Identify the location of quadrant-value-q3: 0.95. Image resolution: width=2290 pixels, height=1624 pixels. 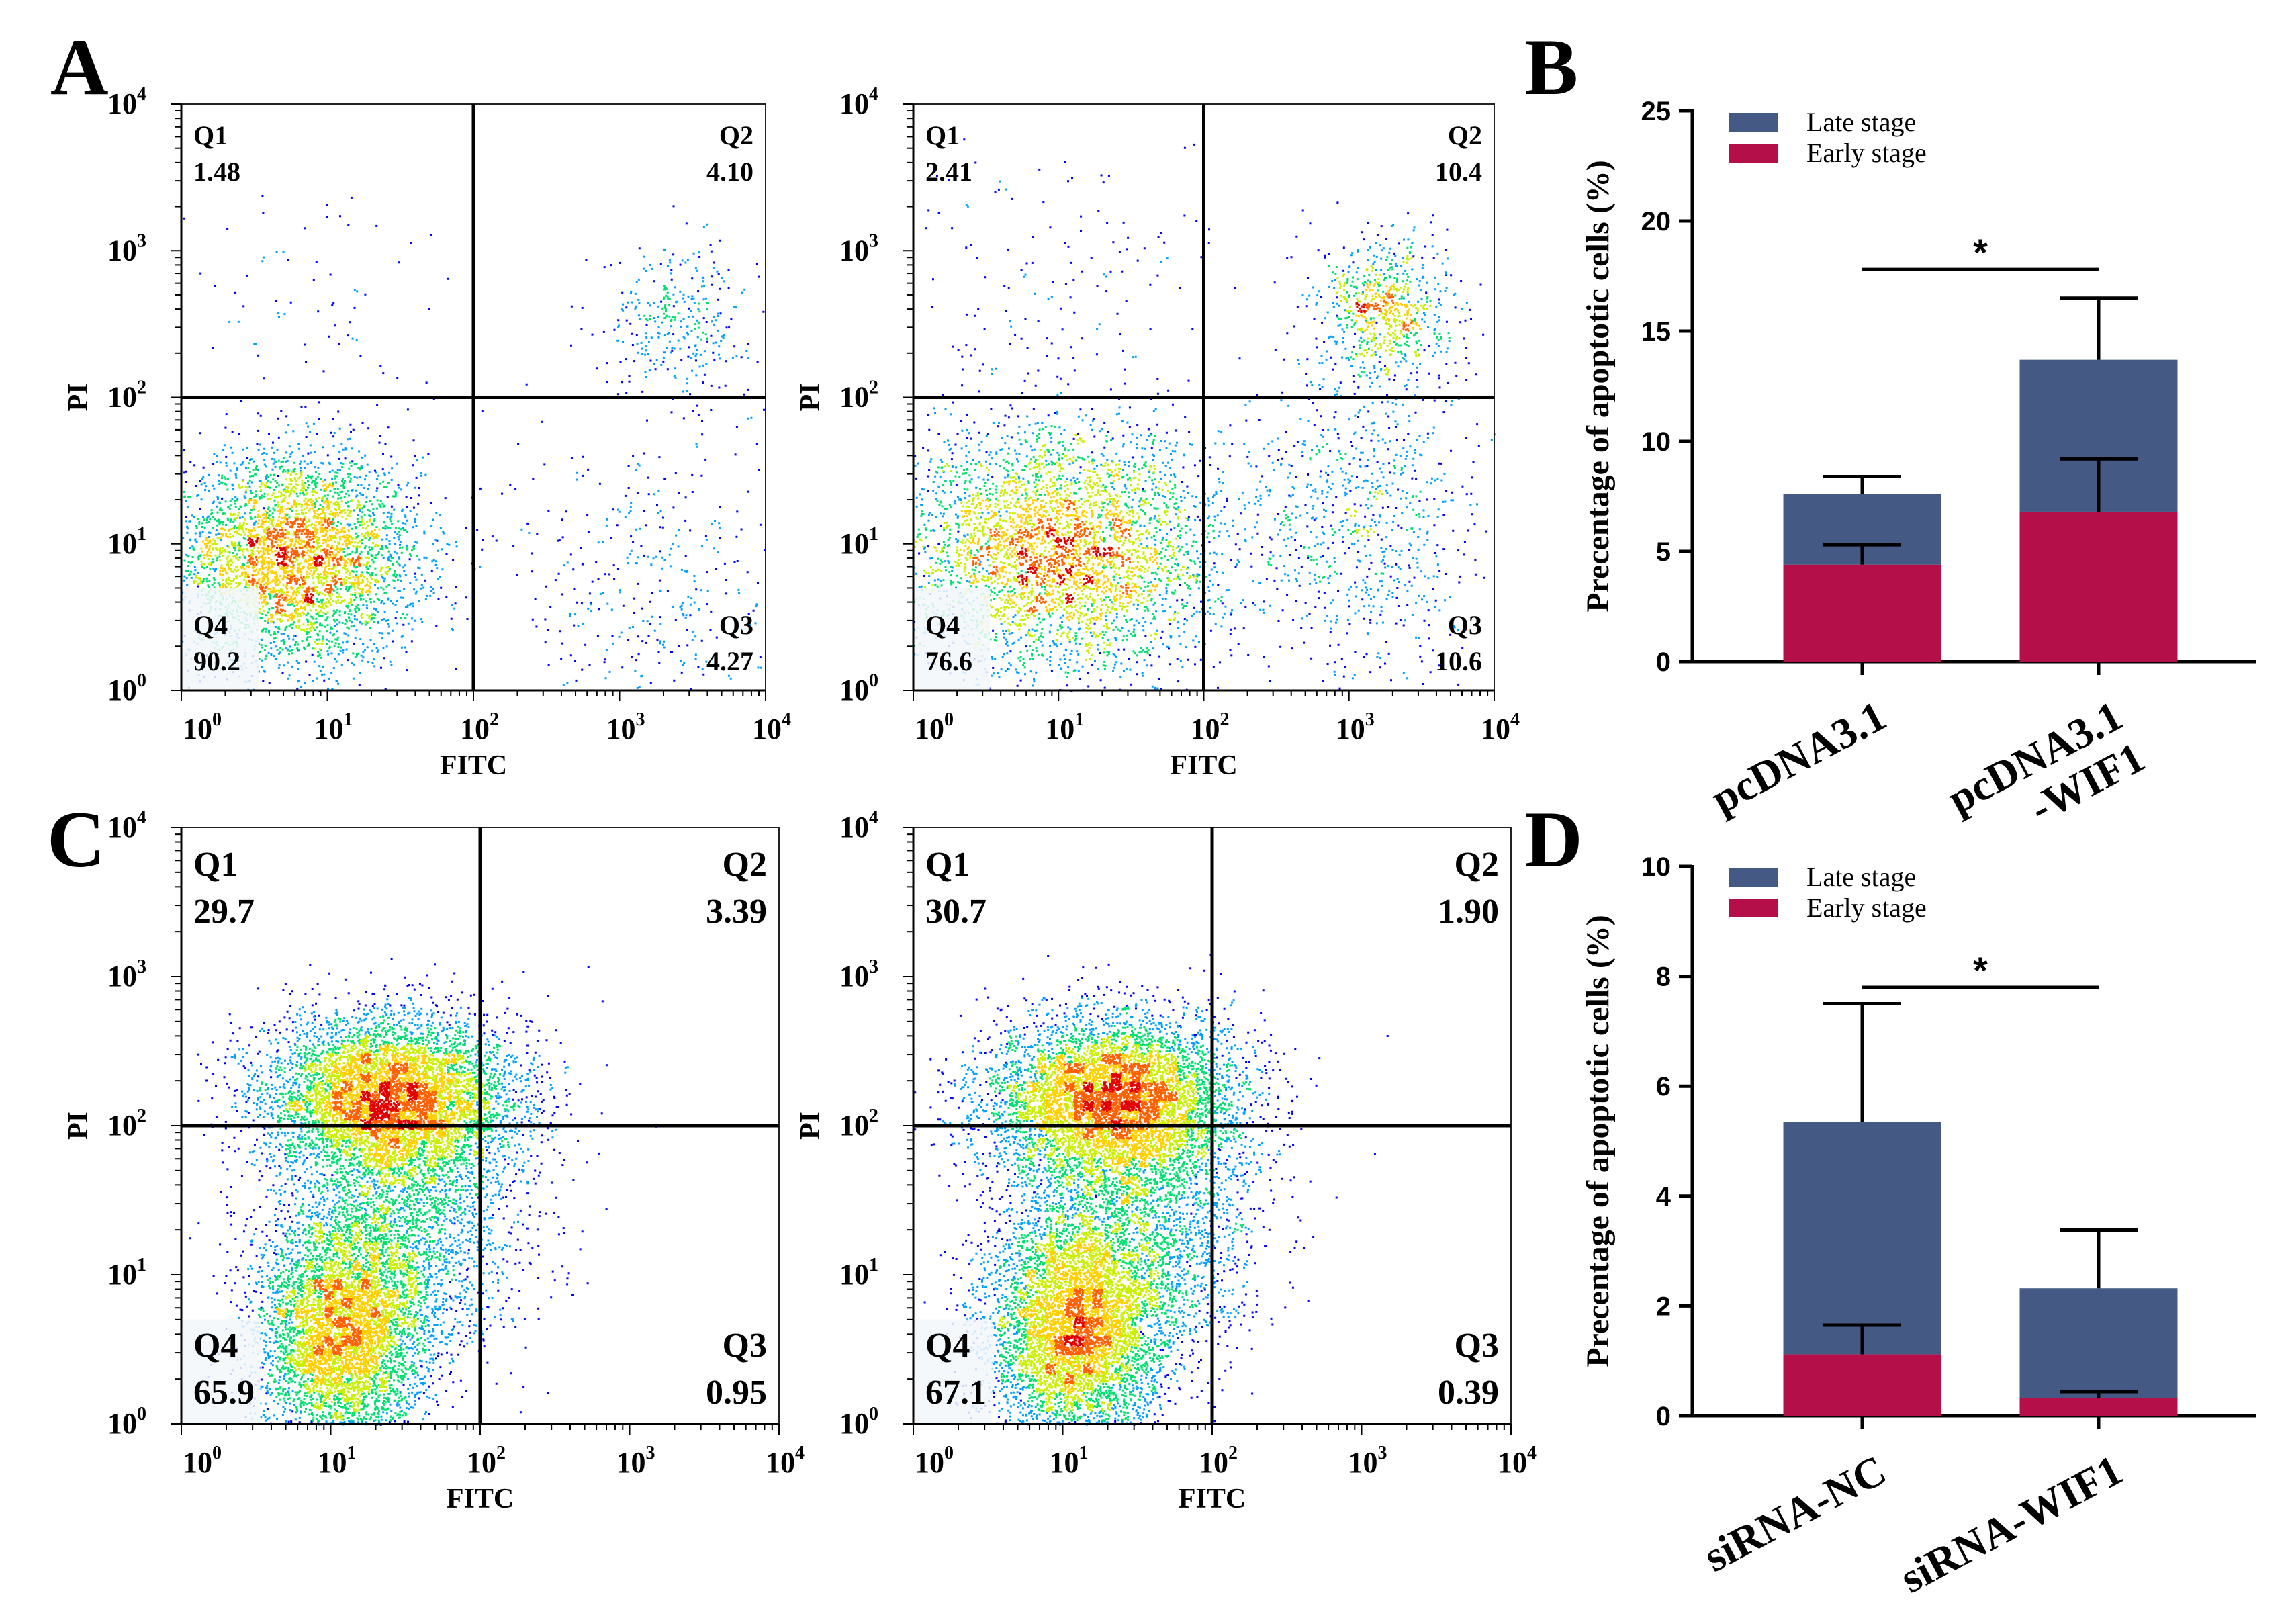
(736, 1392).